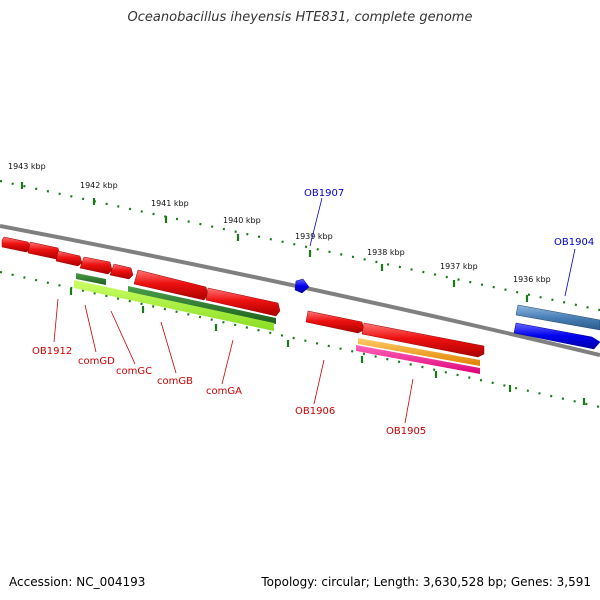 The height and width of the screenshot is (600, 600). I want to click on gene-label-ob1905: OB1905, so click(406, 431).